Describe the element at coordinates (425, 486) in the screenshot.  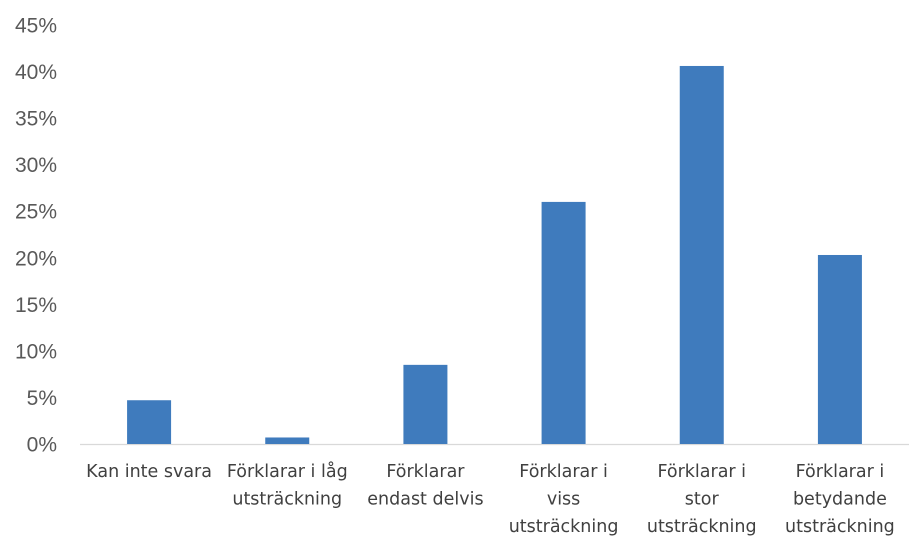
I see `x-category-label: Förklarar endast delvis` at that location.